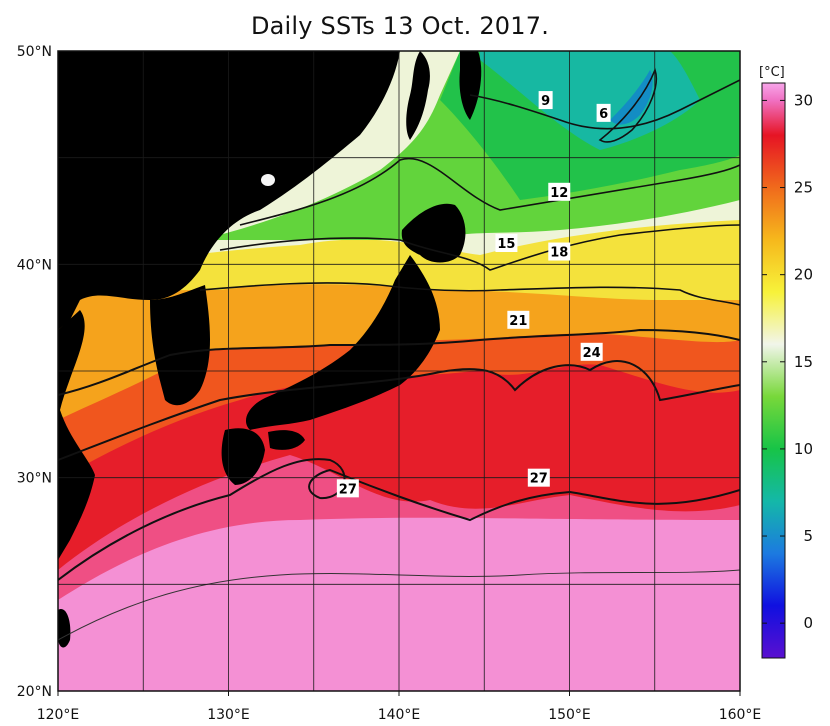 This screenshot has height=726, width=830. What do you see at coordinates (180, 345) in the screenshot?
I see `land-korea` at bounding box center [180, 345].